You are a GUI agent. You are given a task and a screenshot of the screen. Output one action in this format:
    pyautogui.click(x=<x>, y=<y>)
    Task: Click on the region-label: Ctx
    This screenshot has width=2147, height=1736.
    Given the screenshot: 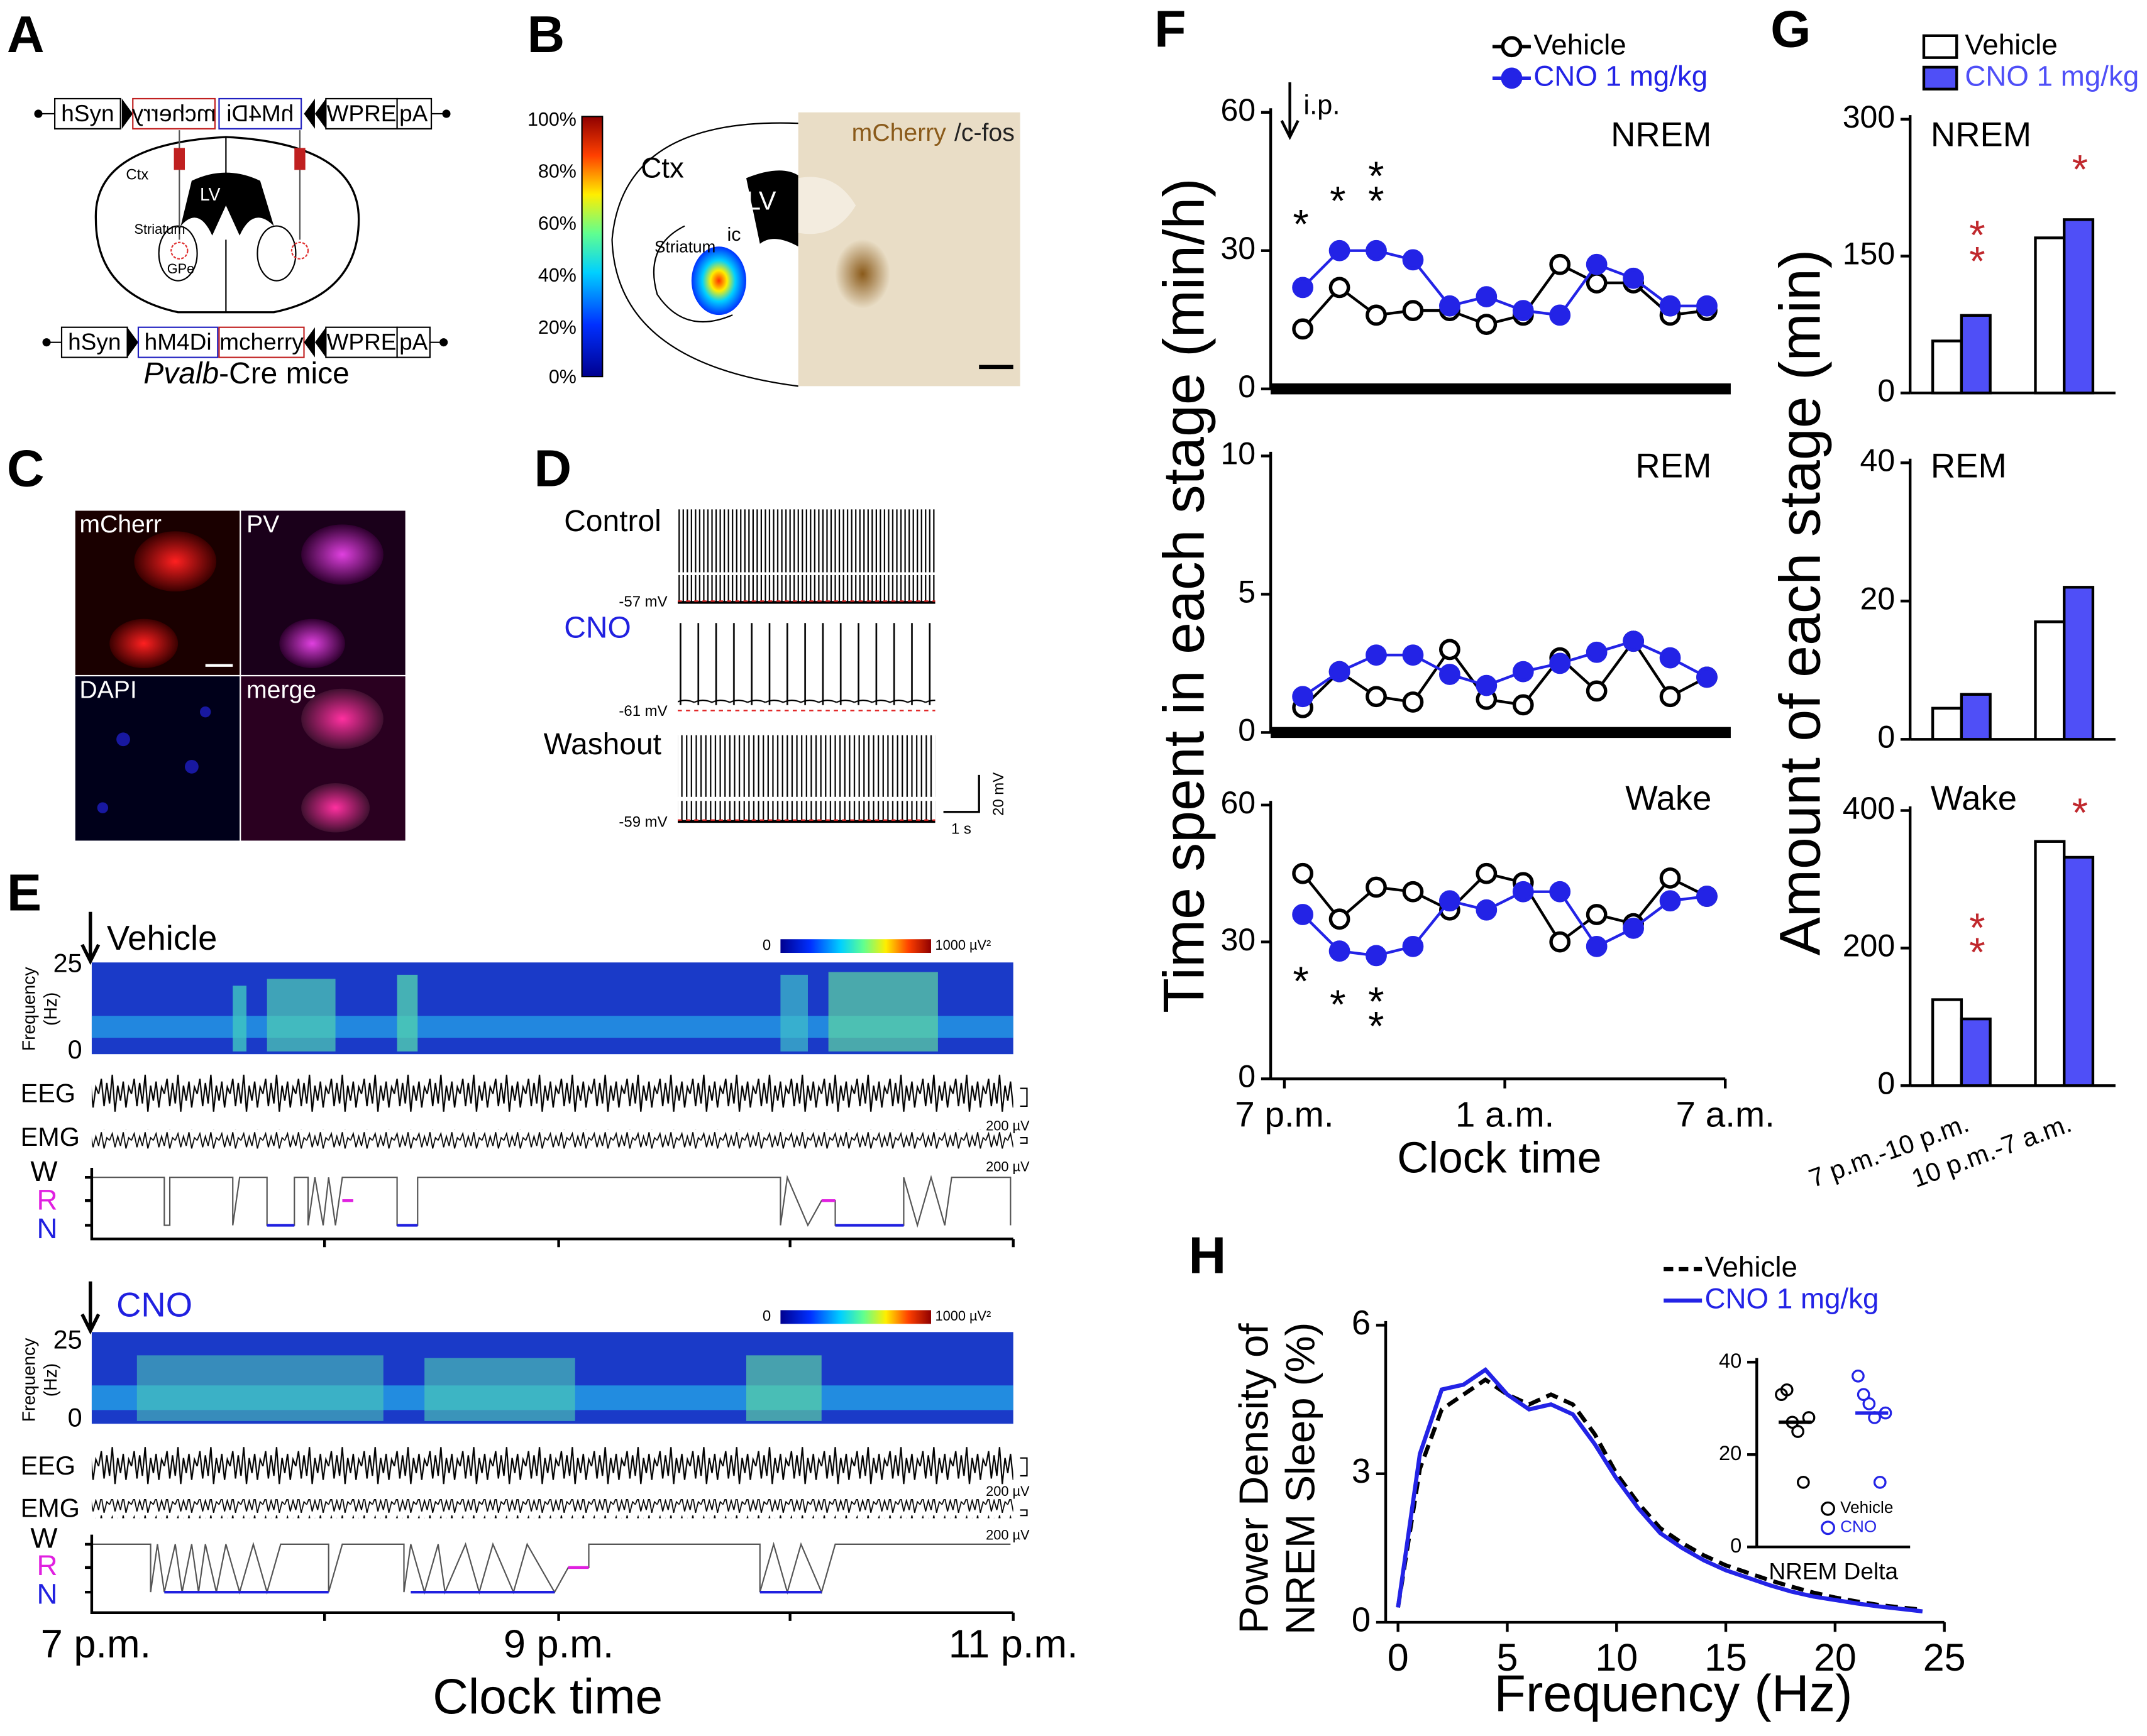 What is the action you would take?
    pyautogui.click(x=137, y=174)
    